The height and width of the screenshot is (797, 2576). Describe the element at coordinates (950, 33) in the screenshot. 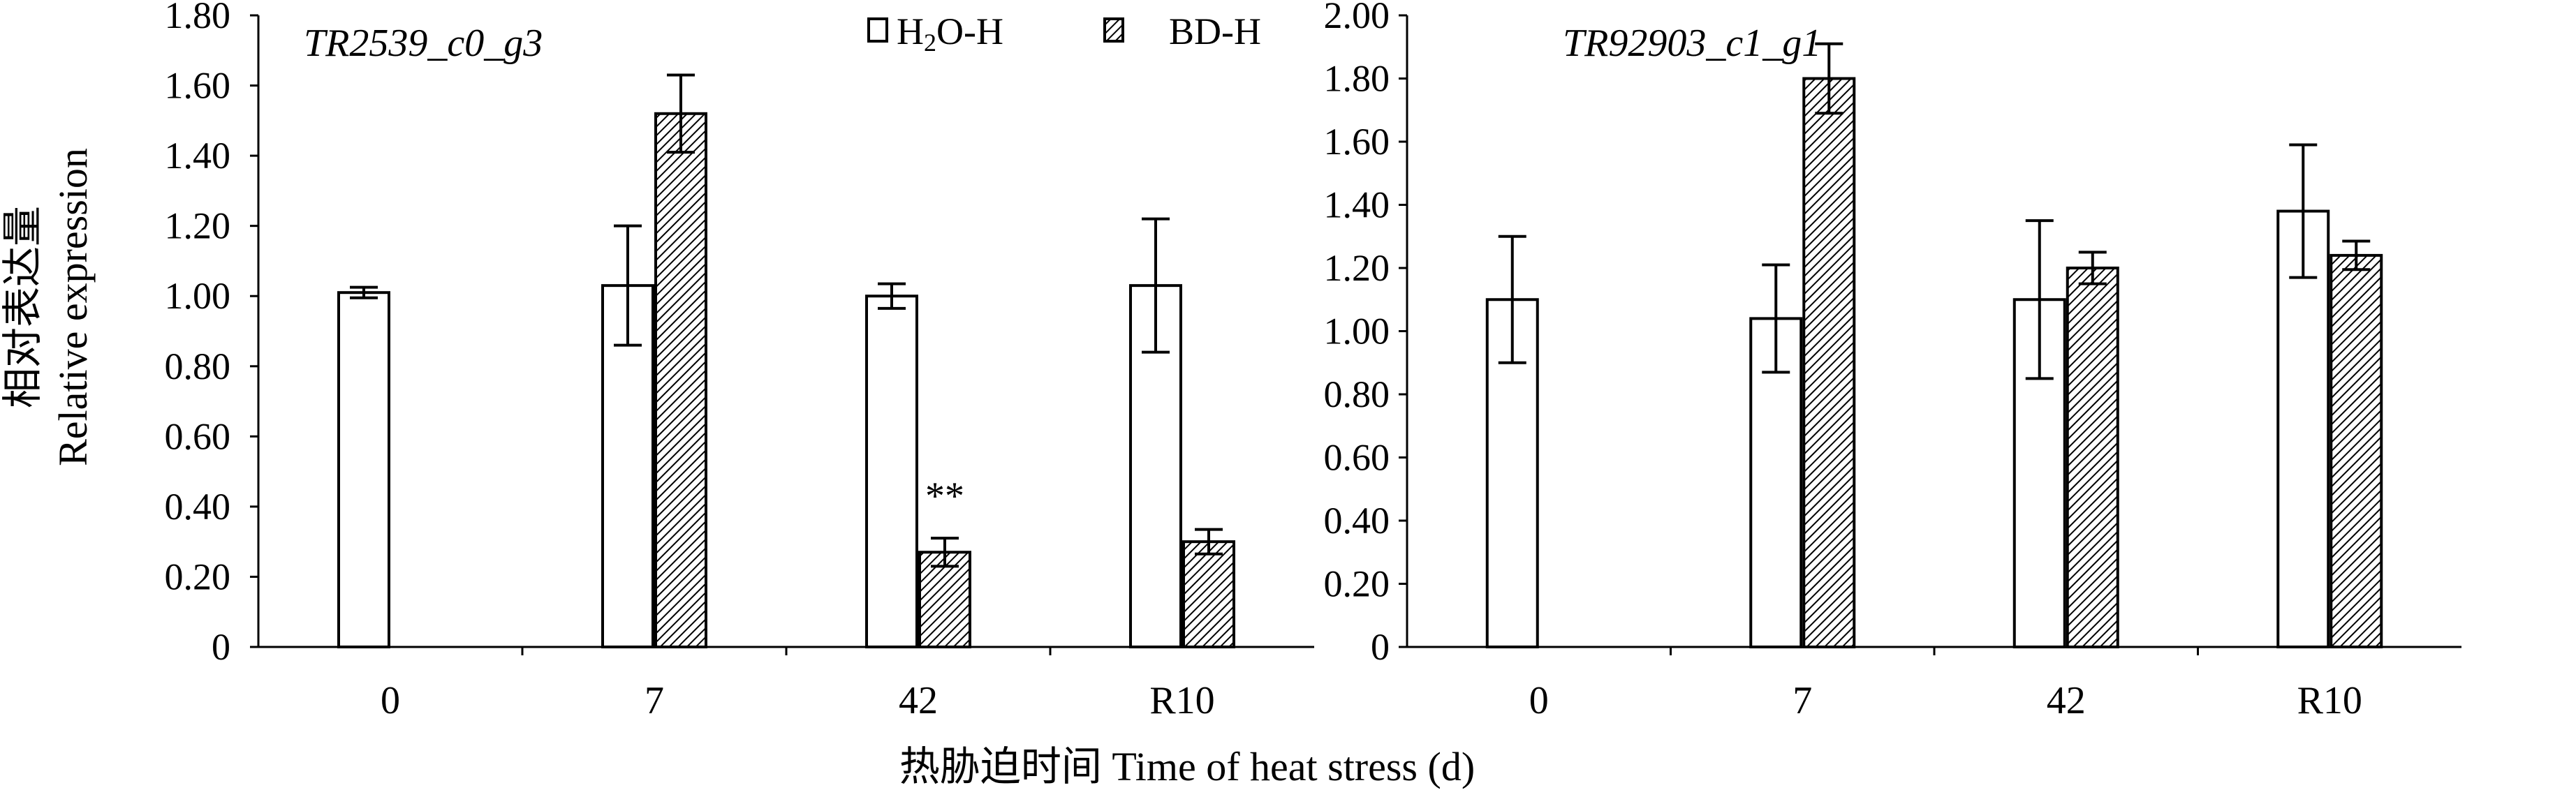

I see `legend-label-h2o-h: H2O-H` at that location.